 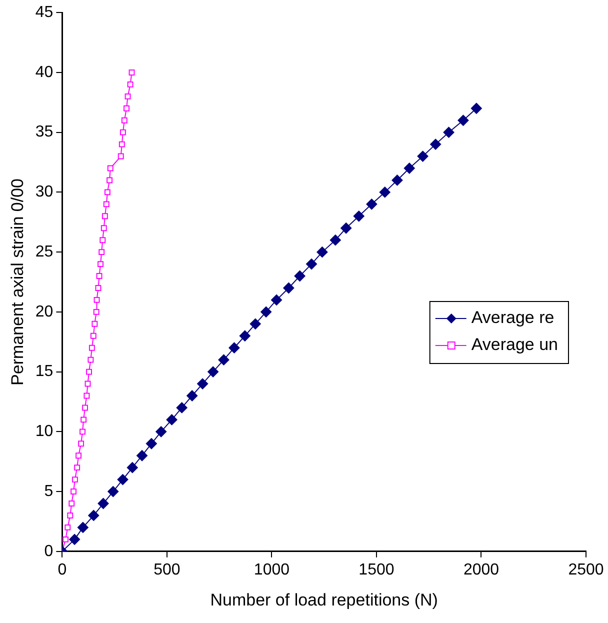 I want to click on x-tick-label: 1500, so click(x=376, y=569).